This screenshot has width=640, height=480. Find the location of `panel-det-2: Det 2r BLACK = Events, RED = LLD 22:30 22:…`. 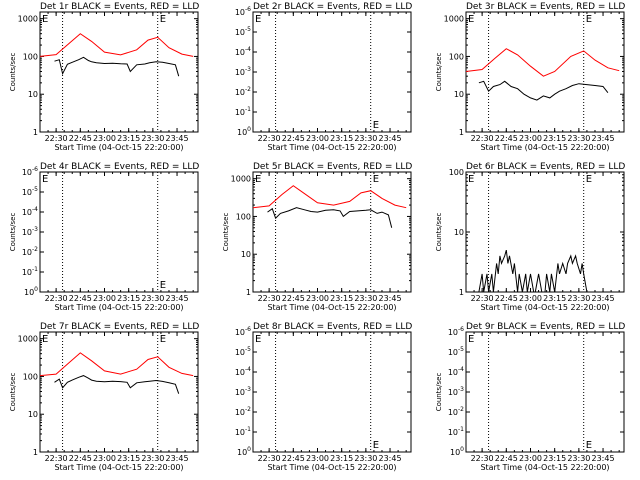

panel-det-2: Det 2r BLACK = Events, RED = LLD 22:30 22:… is located at coordinates (324, 77).